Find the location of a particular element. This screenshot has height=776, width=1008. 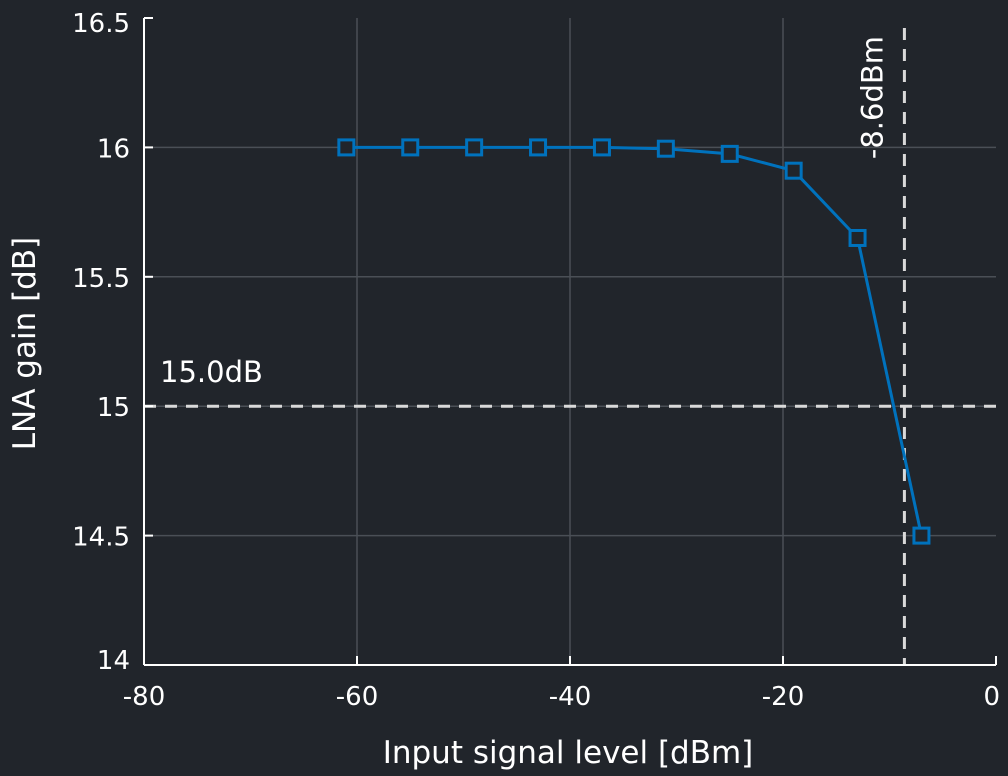

y-tick-label-4: 16 is located at coordinates (113, 149).